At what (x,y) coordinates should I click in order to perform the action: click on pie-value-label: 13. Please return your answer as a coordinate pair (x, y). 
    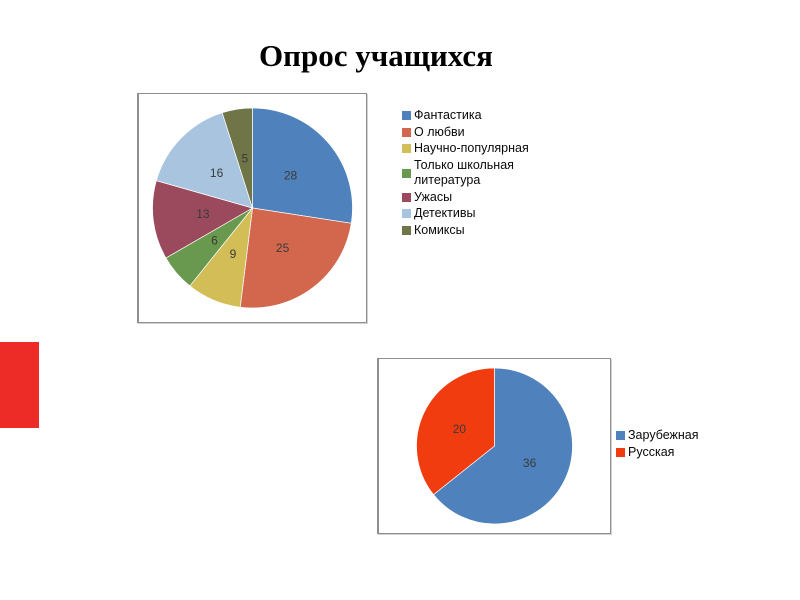
    Looking at the image, I should click on (203, 214).